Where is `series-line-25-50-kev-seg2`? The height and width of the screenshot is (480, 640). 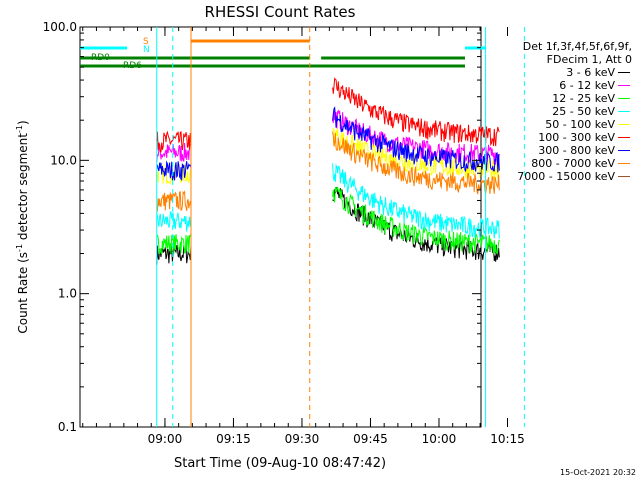 series-line-25-50-kev-seg2 is located at coordinates (416, 201).